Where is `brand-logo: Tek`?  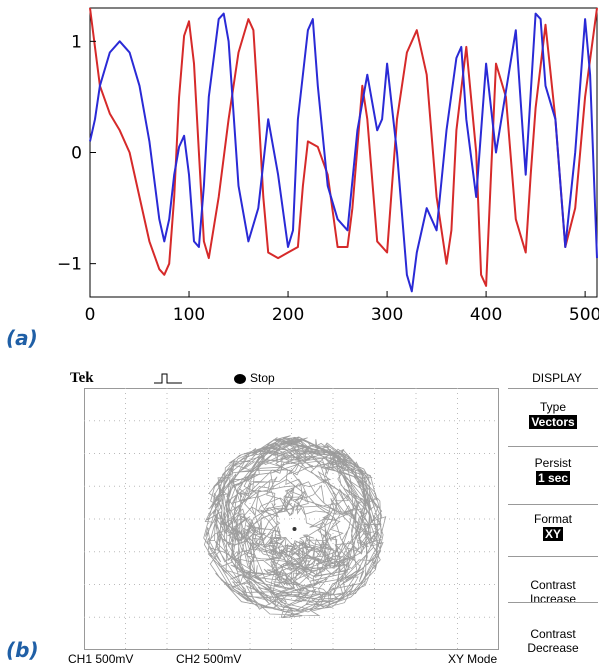 brand-logo: Tek is located at coordinates (82, 378).